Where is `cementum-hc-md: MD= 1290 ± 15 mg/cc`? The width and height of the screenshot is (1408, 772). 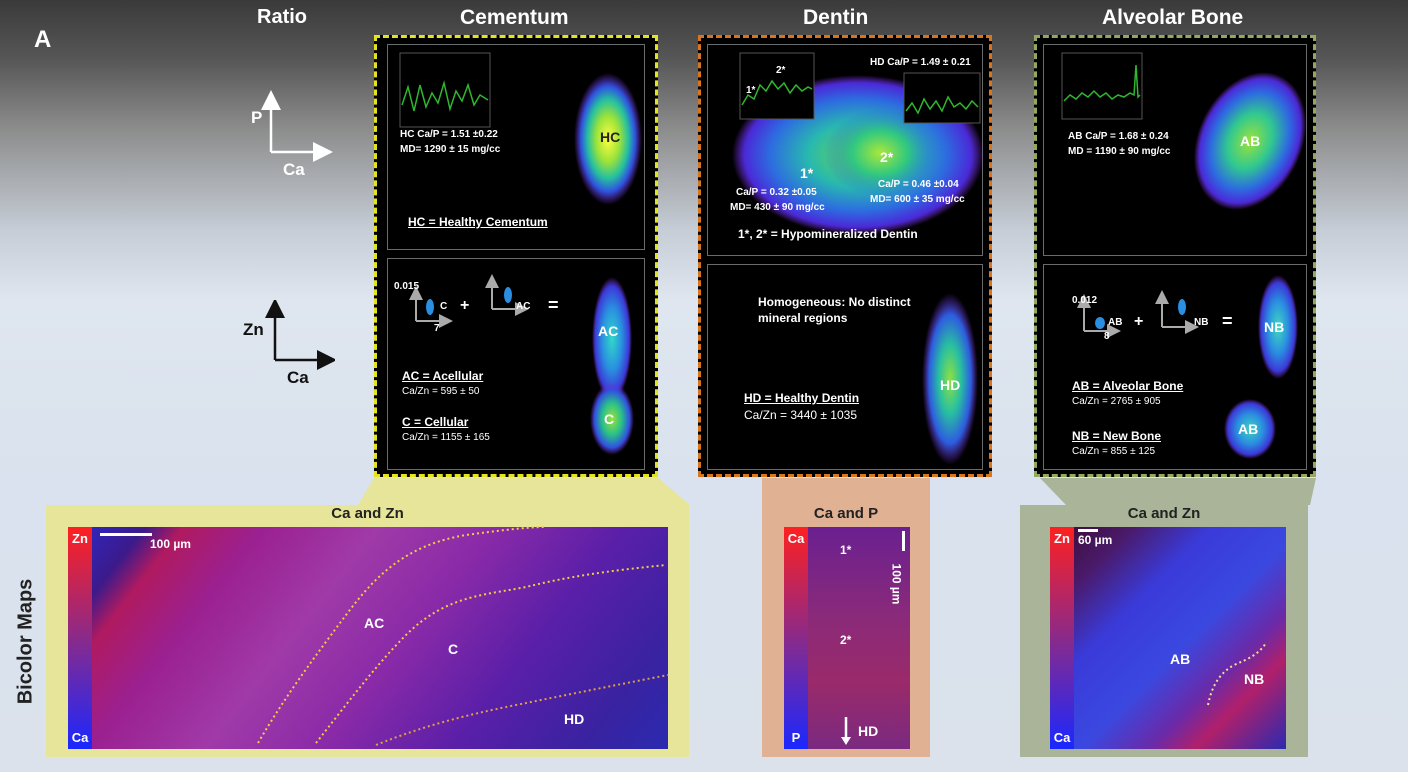 cementum-hc-md: MD= 1290 ± 15 mg/cc is located at coordinates (450, 149).